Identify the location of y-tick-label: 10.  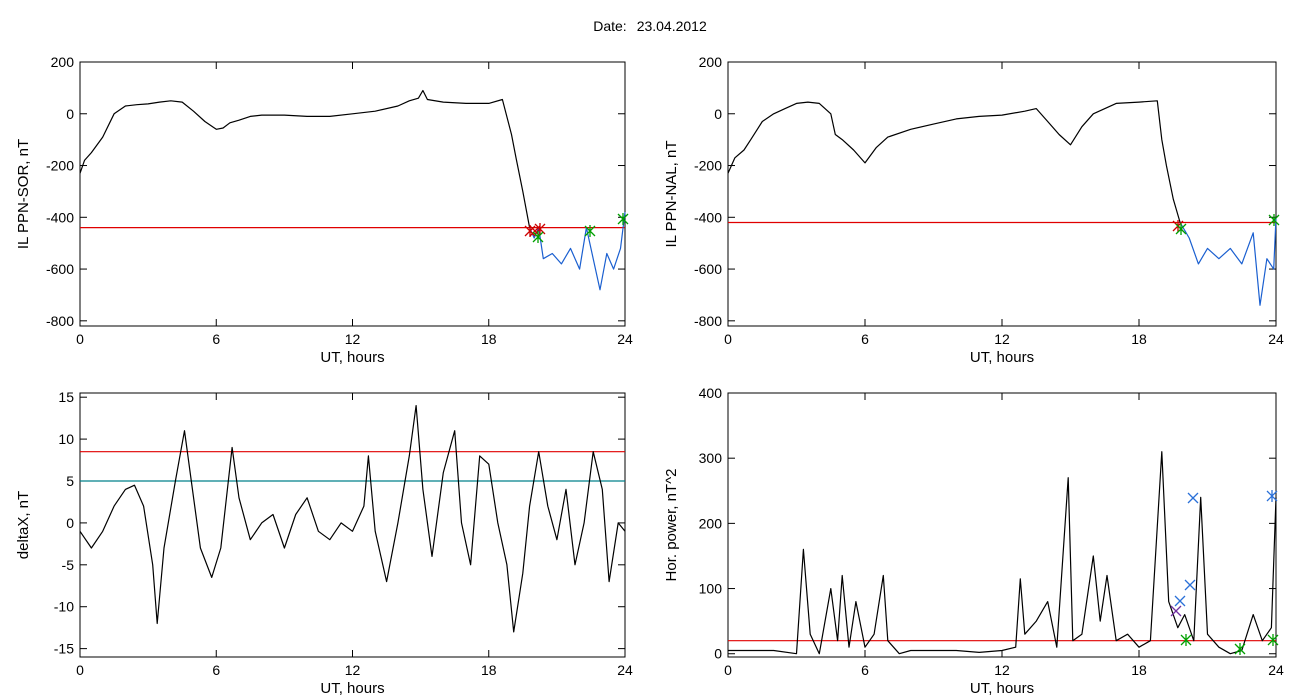
(66, 439).